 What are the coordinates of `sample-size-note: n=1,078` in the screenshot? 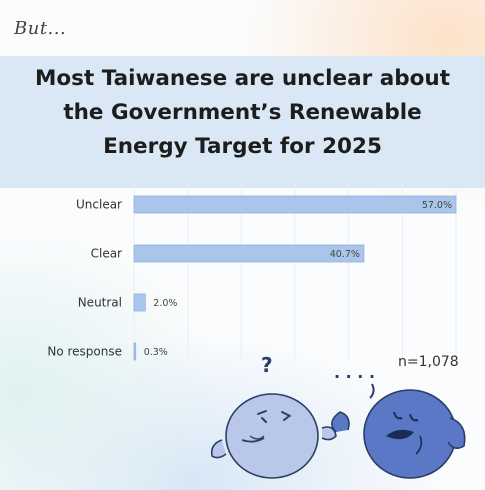 It's located at (428, 362).